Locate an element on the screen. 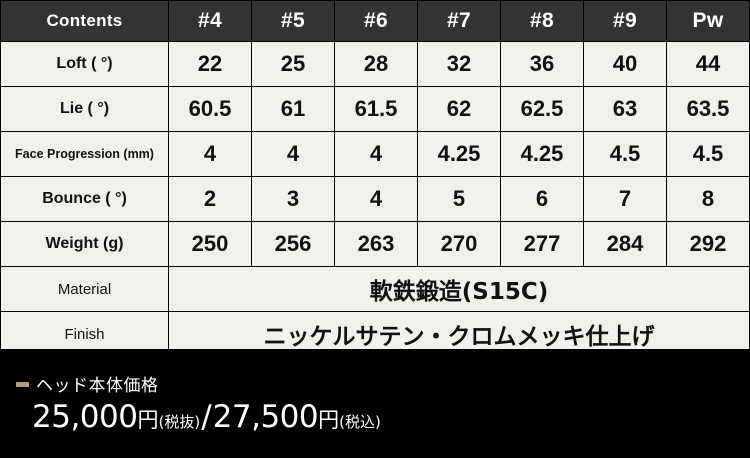 The image size is (750, 458). yen-symbol-including-tax: 円 is located at coordinates (329, 420).